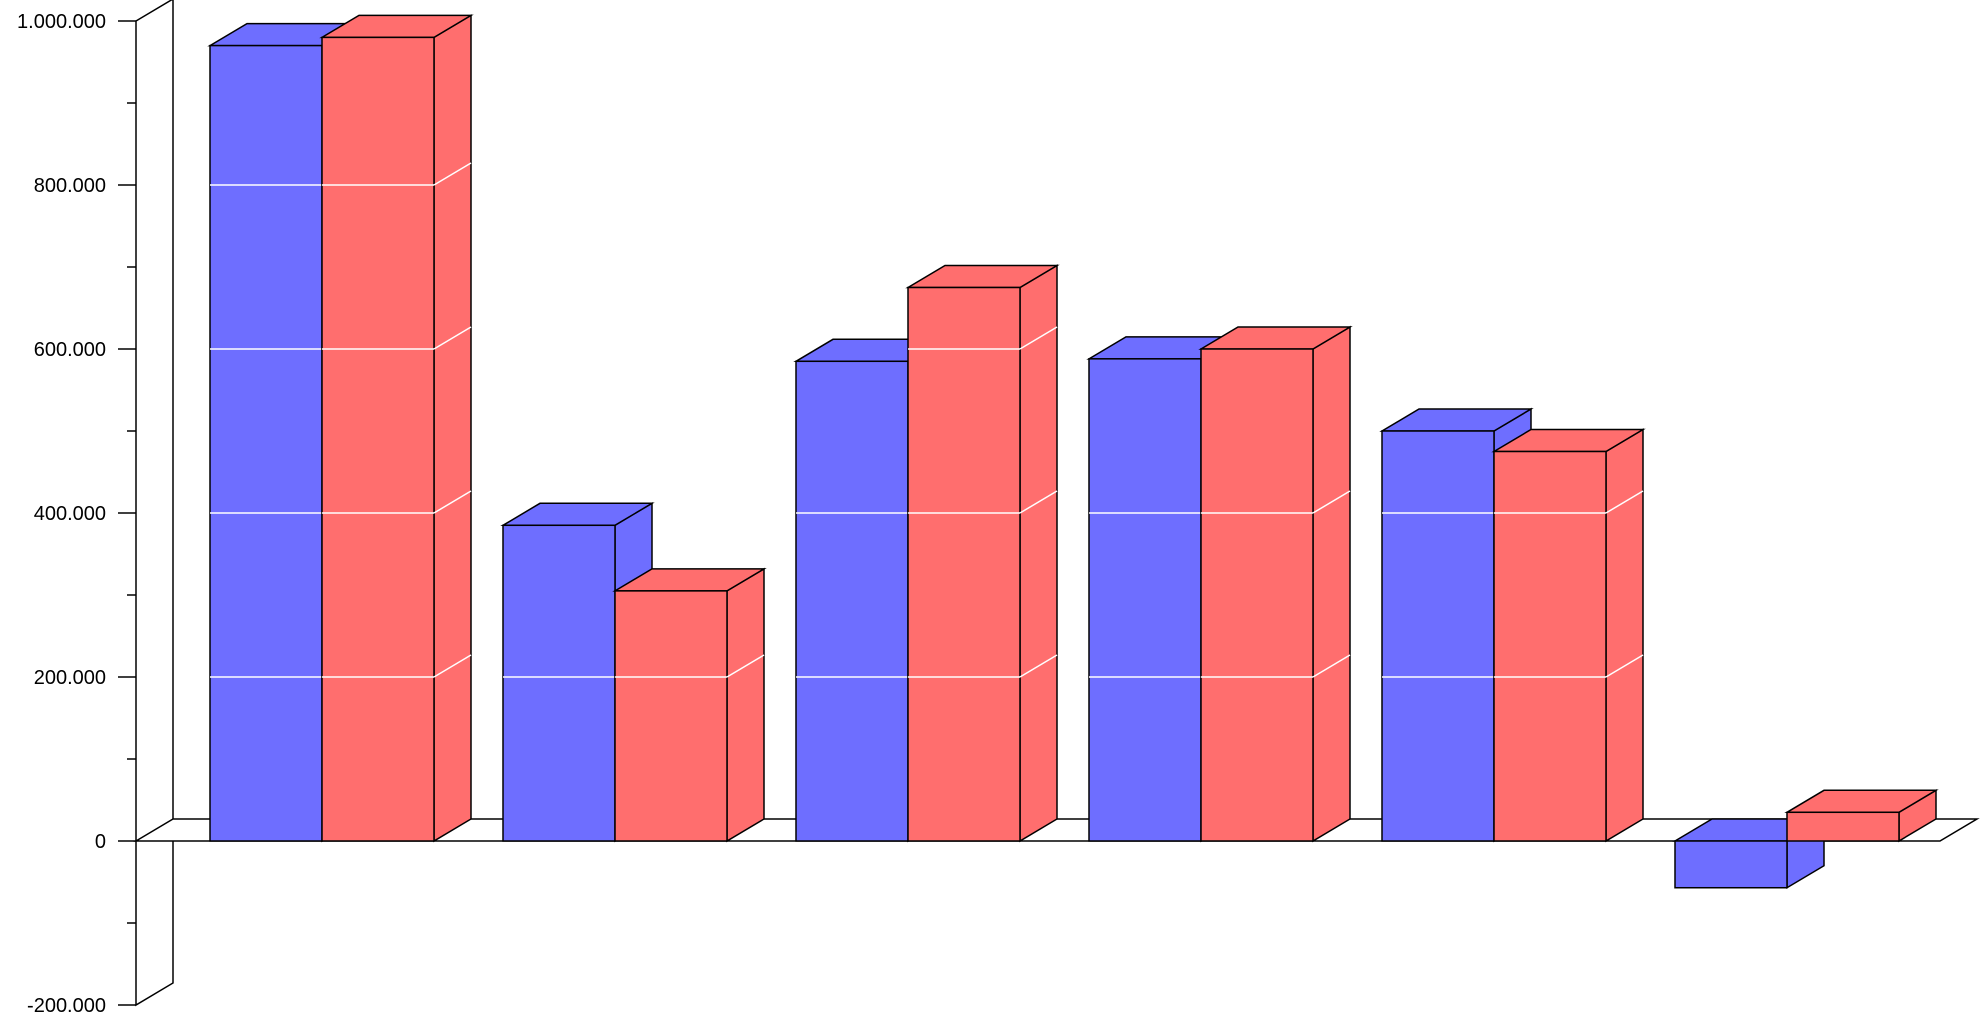 The image size is (1986, 1019). Describe the element at coordinates (154, 503) in the screenshot. I see `y-axis-wall` at that location.